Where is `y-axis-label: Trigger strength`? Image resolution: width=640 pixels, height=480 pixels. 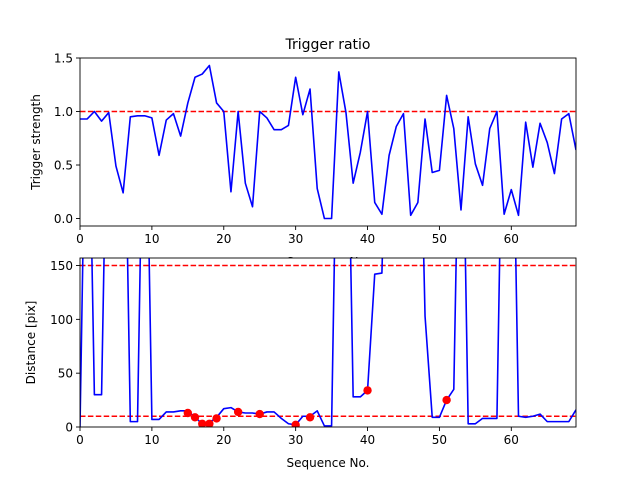
y-axis-label: Trigger strength is located at coordinates (36, 142).